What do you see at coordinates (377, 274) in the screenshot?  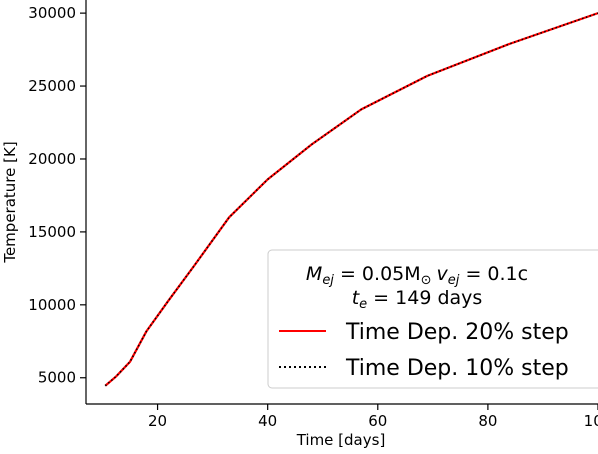 I see `legend-title-m-value: = 0.05M` at bounding box center [377, 274].